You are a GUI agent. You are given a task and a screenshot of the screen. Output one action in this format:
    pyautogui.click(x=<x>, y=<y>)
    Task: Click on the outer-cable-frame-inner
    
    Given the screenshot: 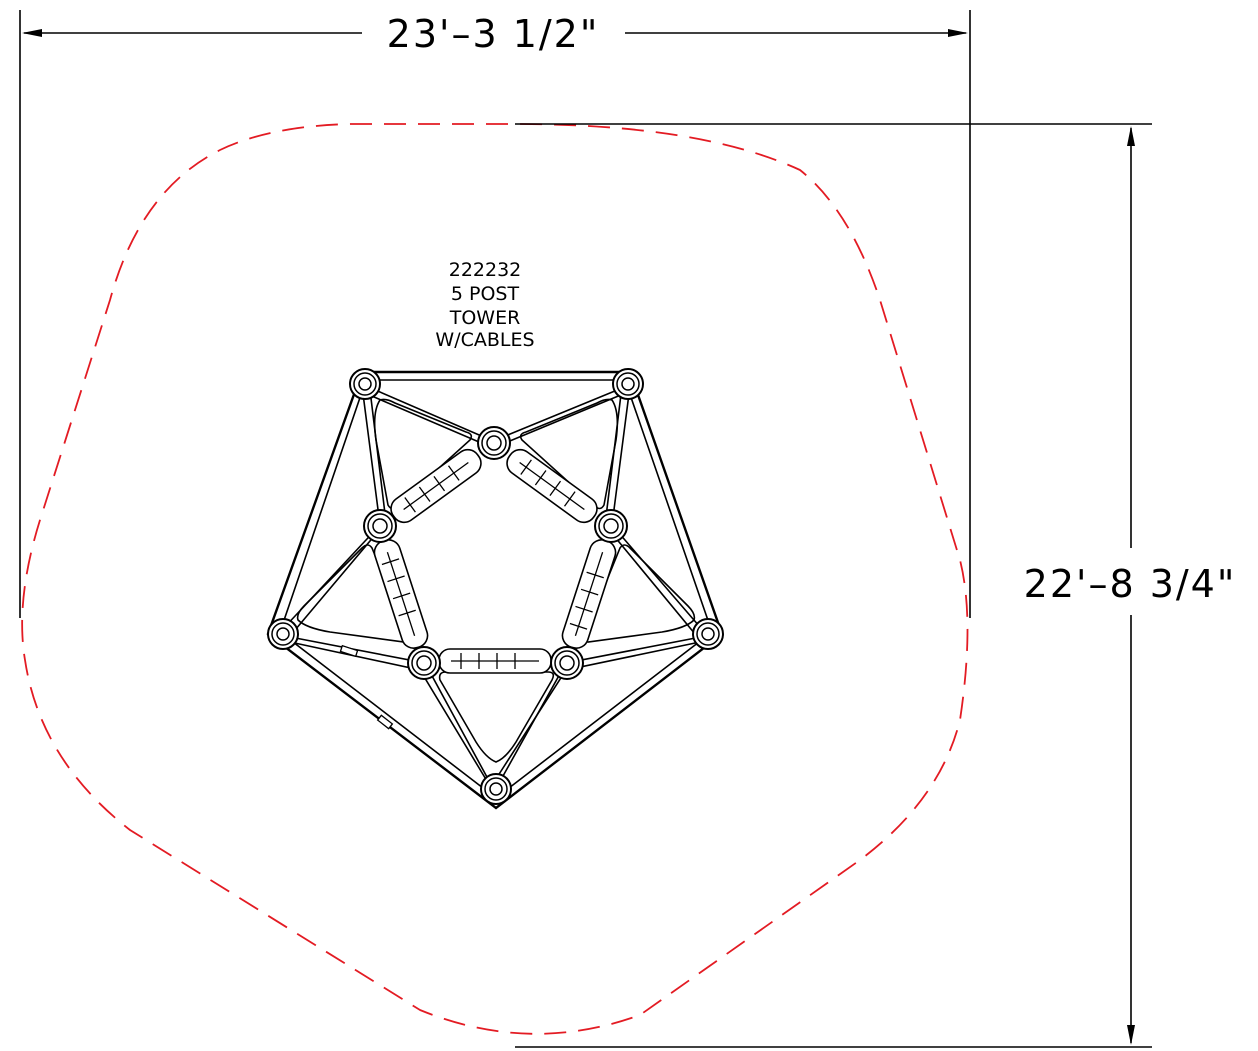 What is the action you would take?
    pyautogui.click(x=496, y=589)
    